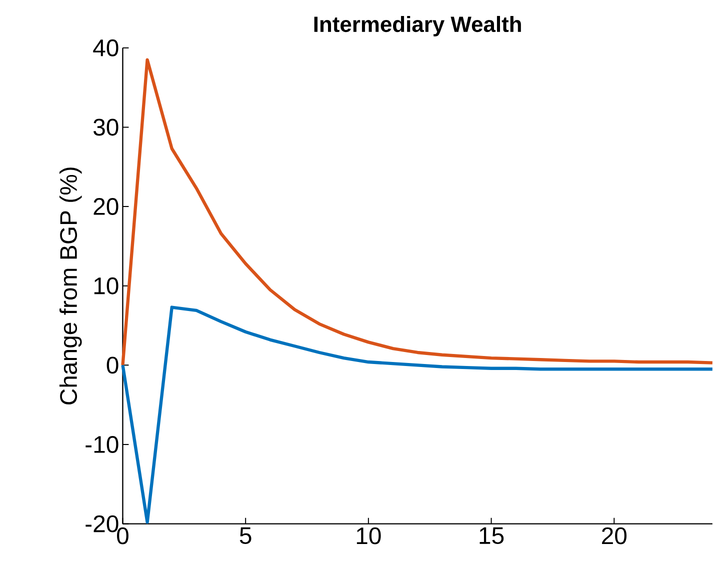  I want to click on y-tick-label: -20, so click(102, 523).